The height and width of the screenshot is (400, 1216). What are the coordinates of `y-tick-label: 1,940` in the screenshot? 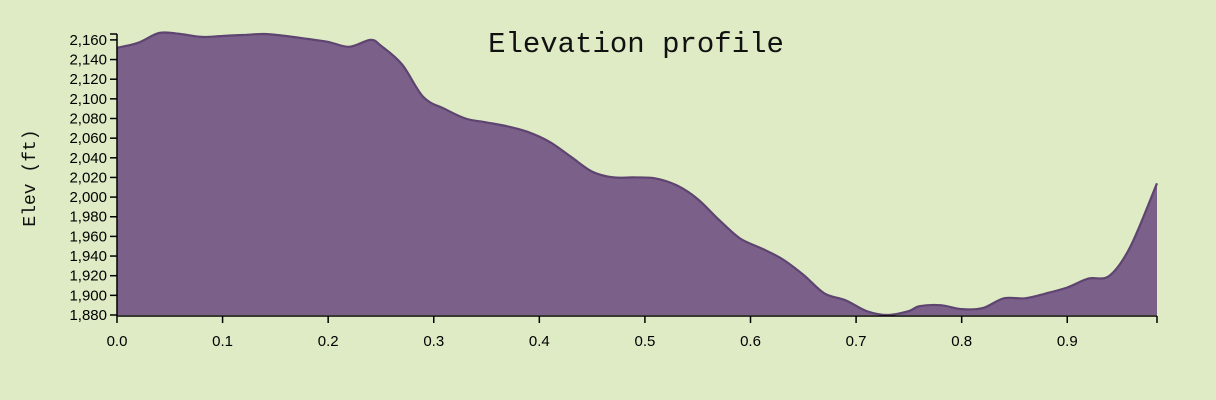 It's located at (88, 256).